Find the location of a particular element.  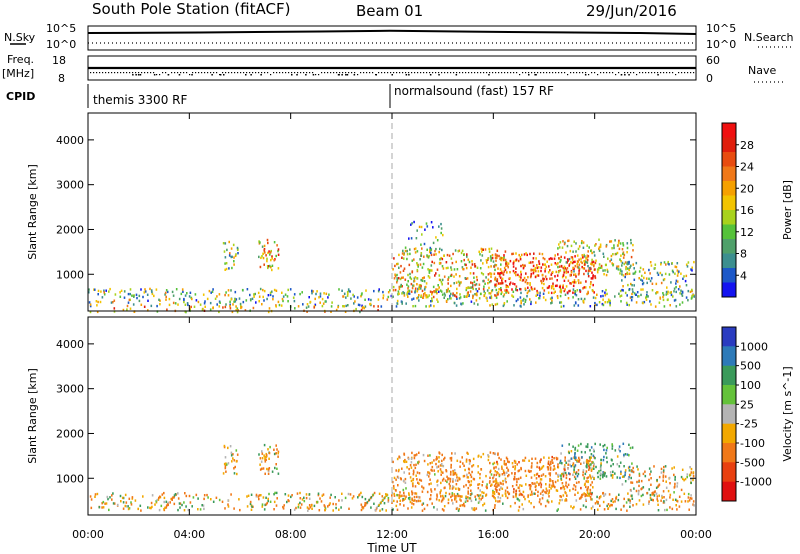

beam-title: Beam 01 is located at coordinates (389, 11).